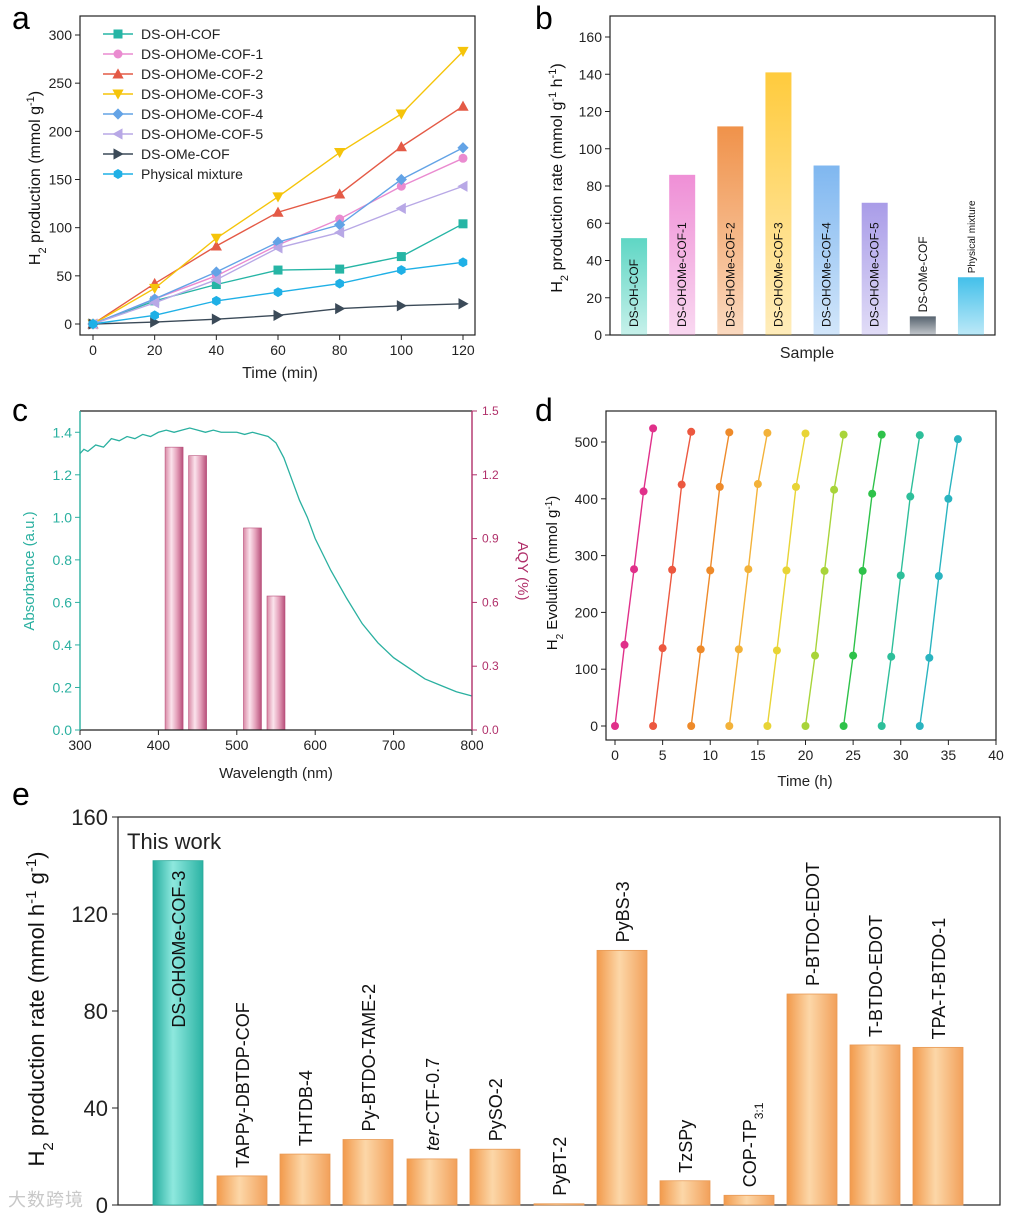 The width and height of the screenshot is (1010, 1218). Describe the element at coordinates (587, 669) in the screenshot. I see `y-tick-label: 100` at that location.